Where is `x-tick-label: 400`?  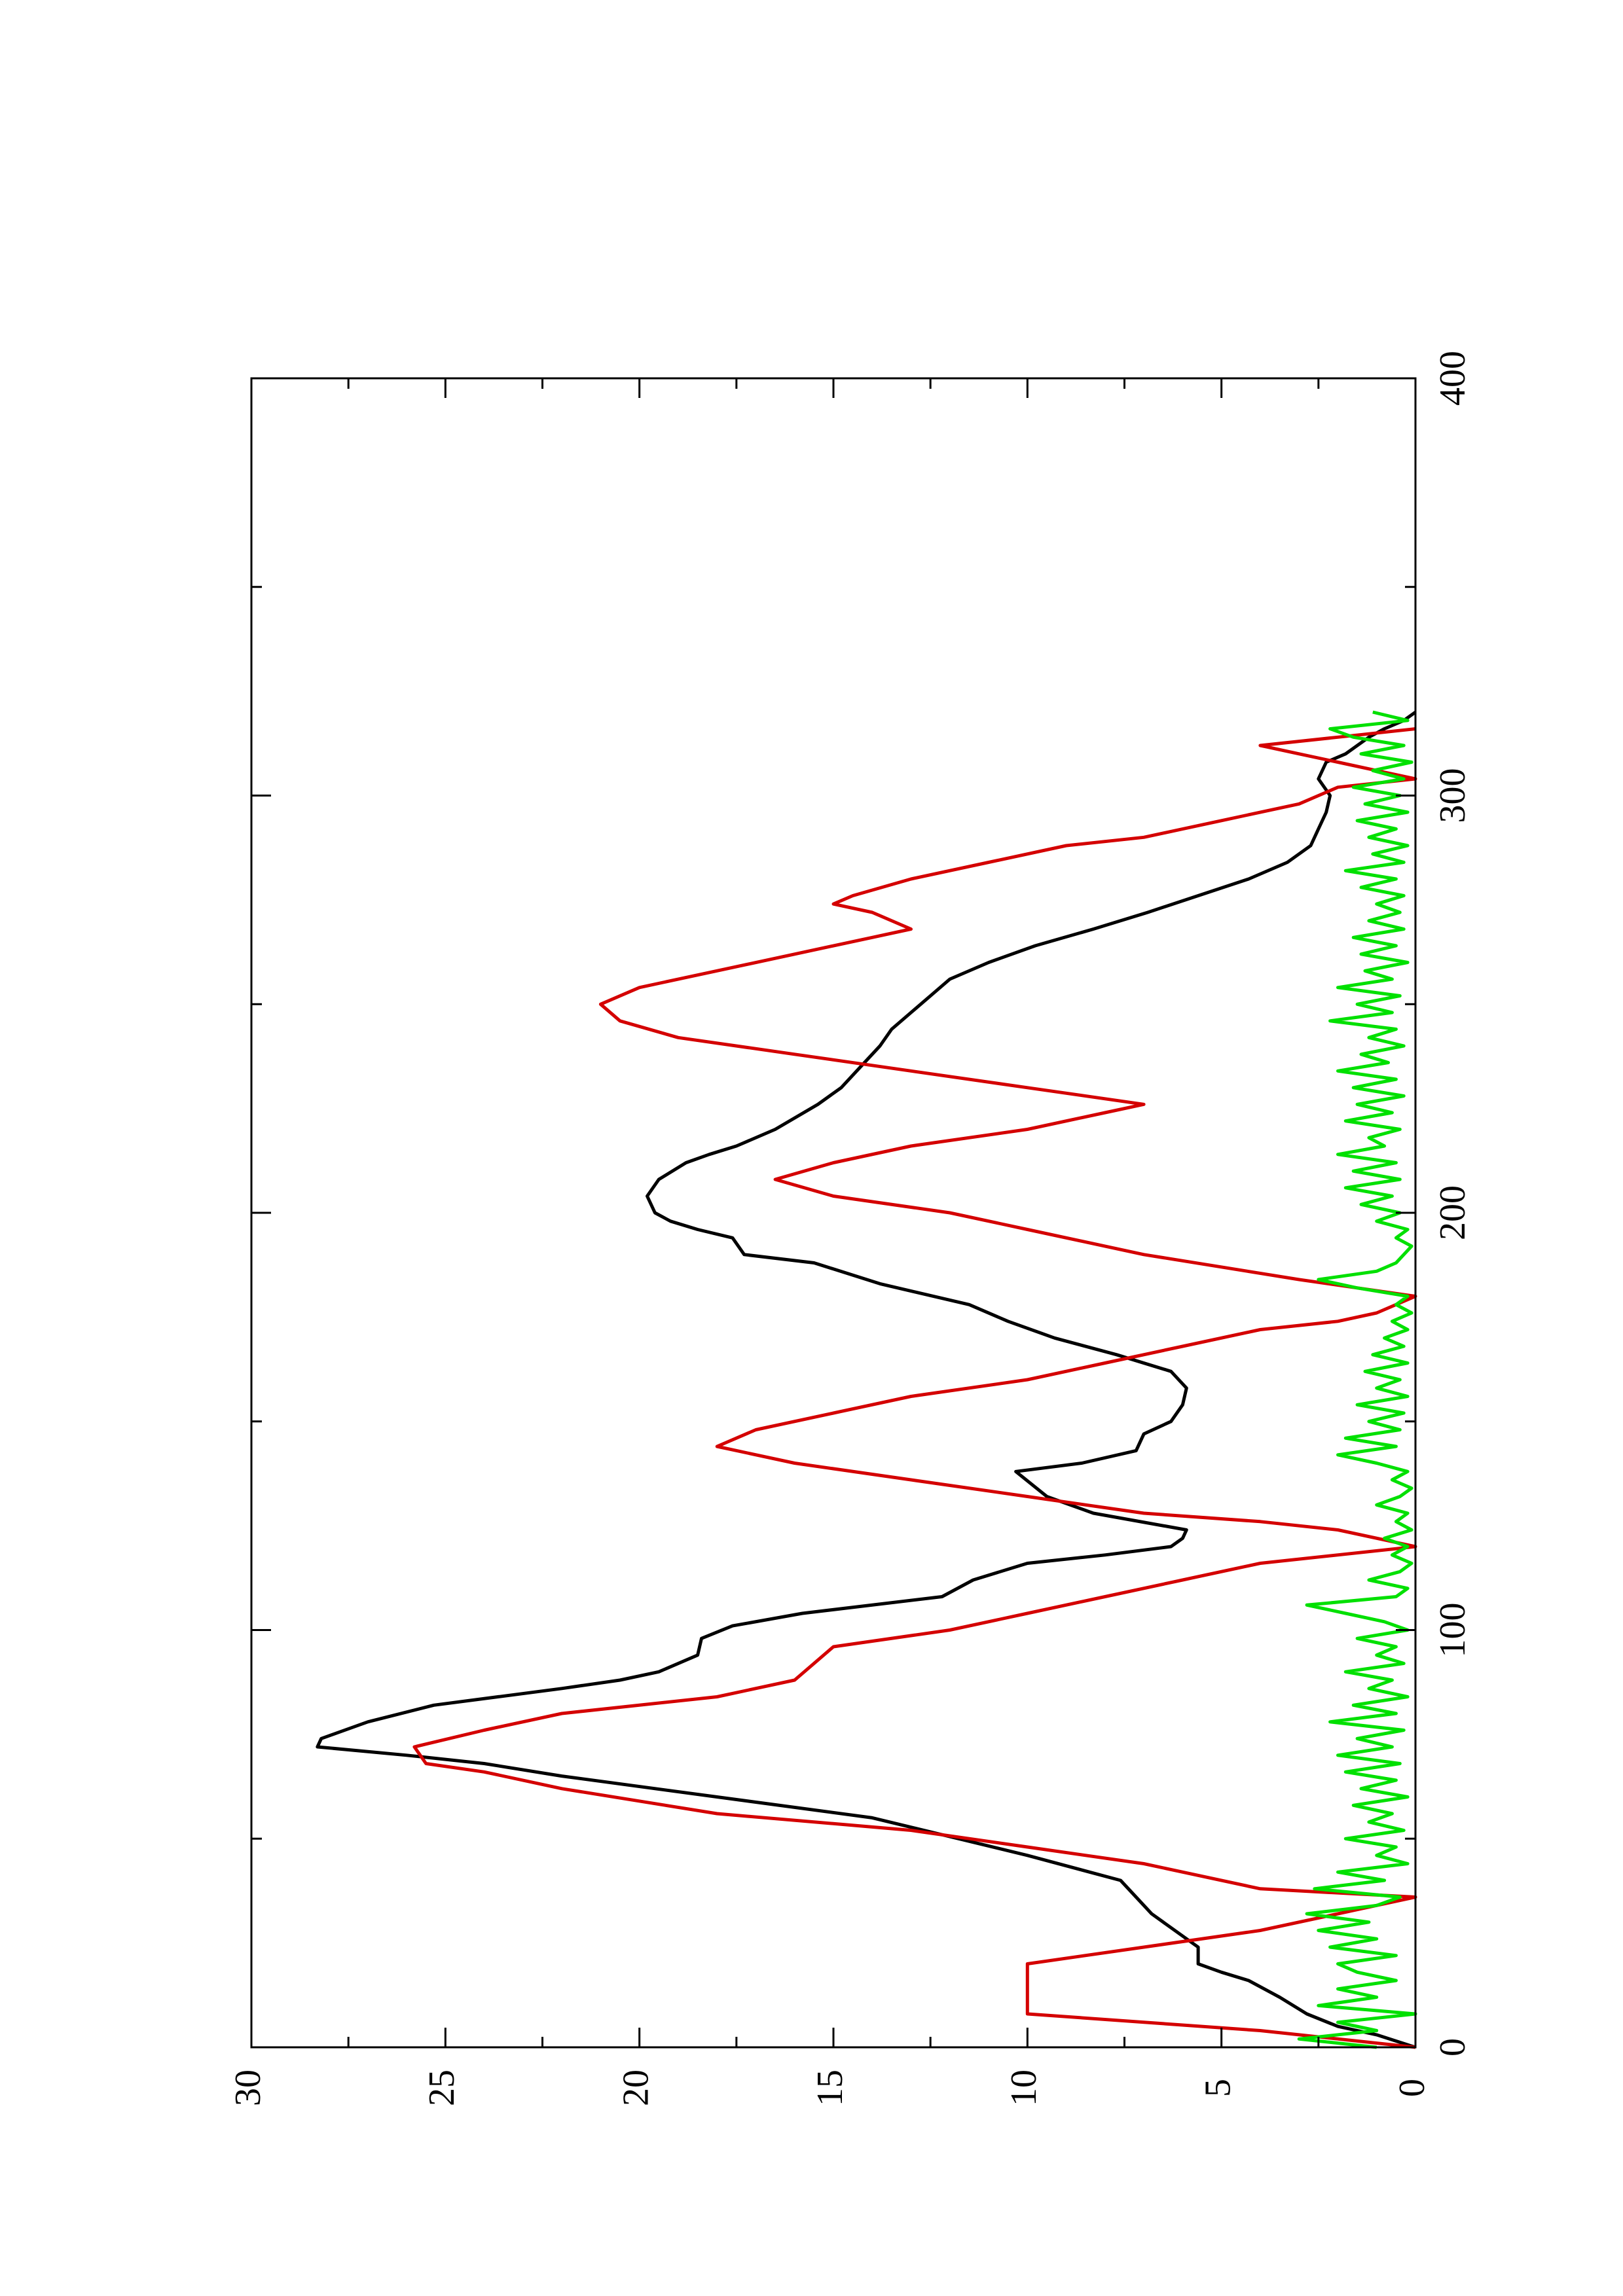 x-tick-label: 400 is located at coordinates (1452, 378).